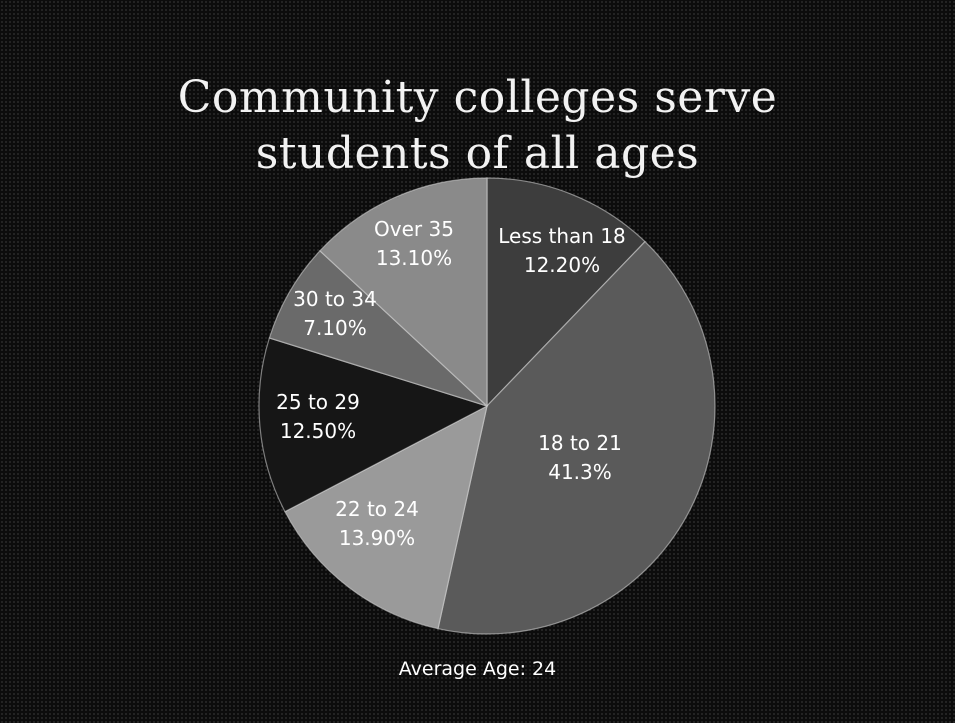 The height and width of the screenshot is (723, 955). I want to click on title-line-2: students of all ages, so click(477, 153).